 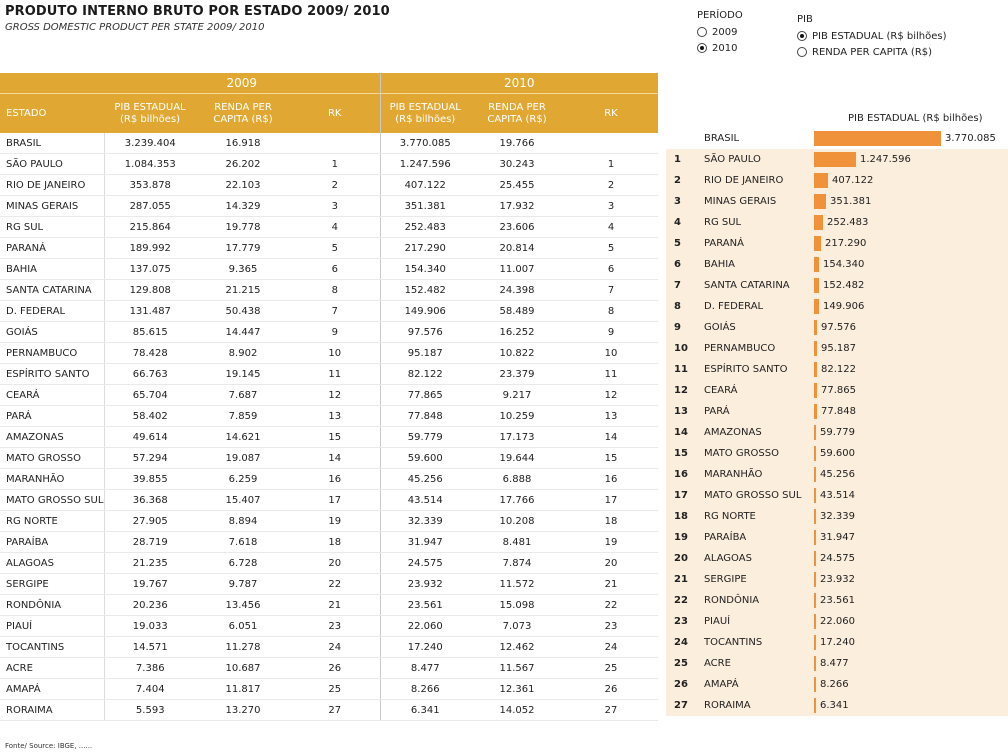 I want to click on cell-renda-2010: 12.462, so click(x=517, y=647).